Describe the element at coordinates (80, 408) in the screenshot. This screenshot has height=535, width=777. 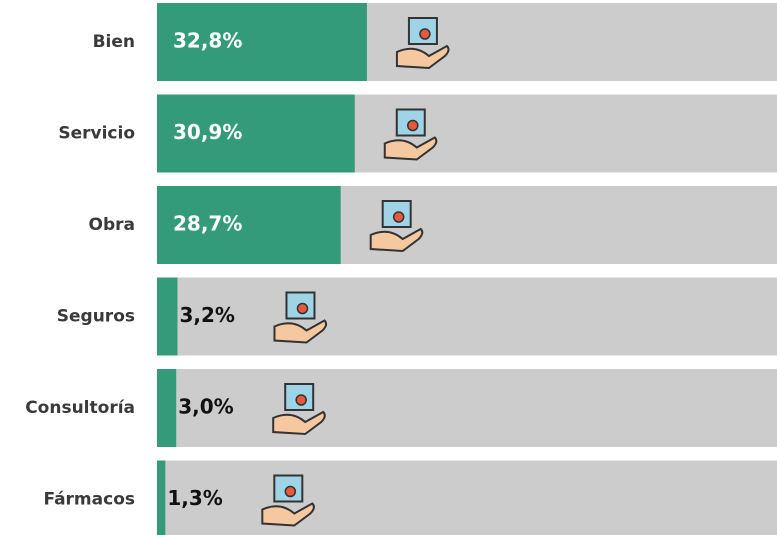
I see `category-label: Consultoría` at that location.